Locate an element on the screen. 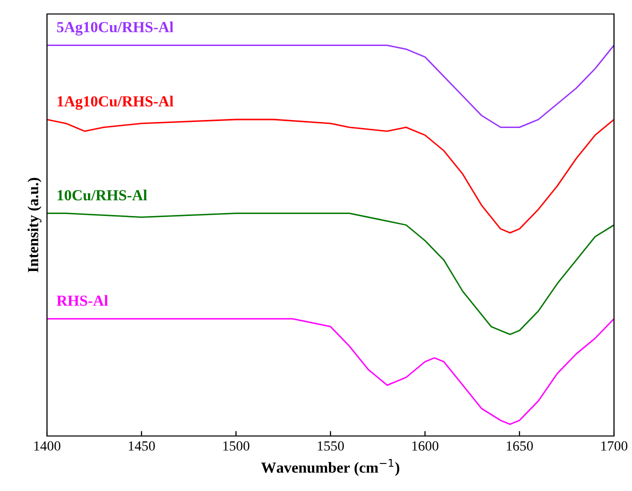 Image resolution: width=632 pixels, height=491 pixels. series-label: 5Ag10Cu/RHS-Al is located at coordinates (115, 29).